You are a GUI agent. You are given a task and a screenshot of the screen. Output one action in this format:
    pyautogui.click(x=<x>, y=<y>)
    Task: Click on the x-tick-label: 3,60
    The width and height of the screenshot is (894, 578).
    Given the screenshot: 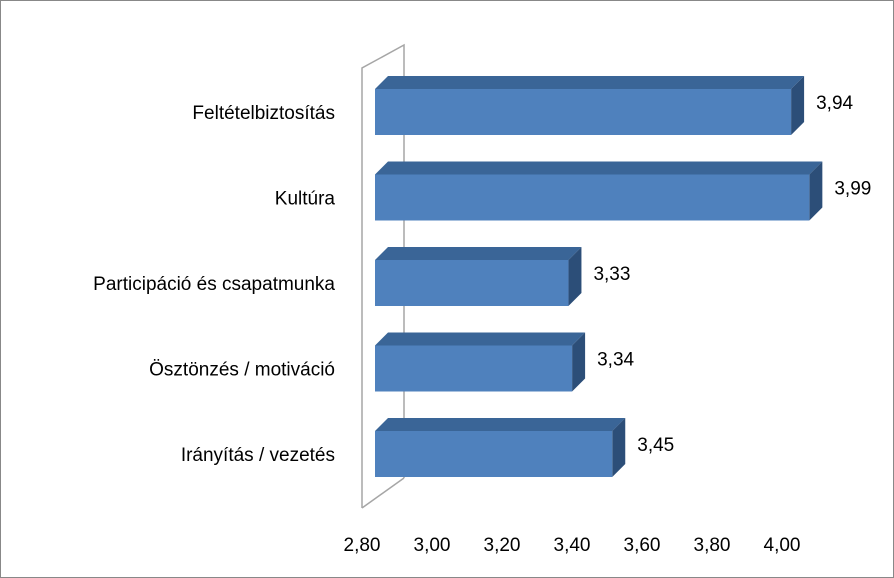 What is the action you would take?
    pyautogui.click(x=642, y=545)
    